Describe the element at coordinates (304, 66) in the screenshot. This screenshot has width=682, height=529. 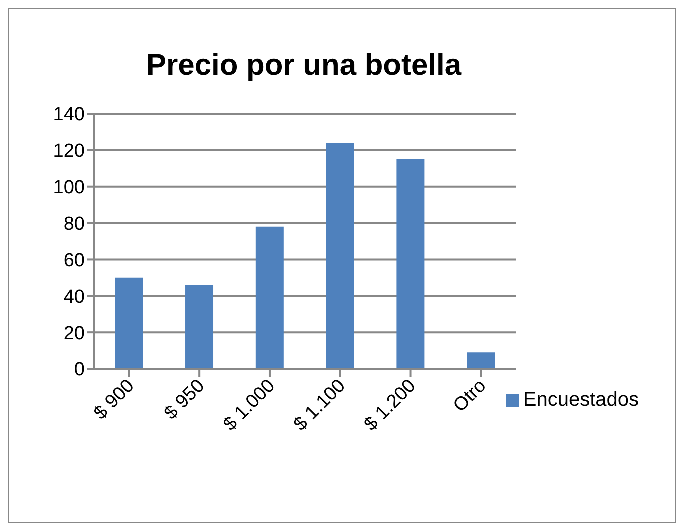
I see `chart-title: Precio por una botella` at that location.